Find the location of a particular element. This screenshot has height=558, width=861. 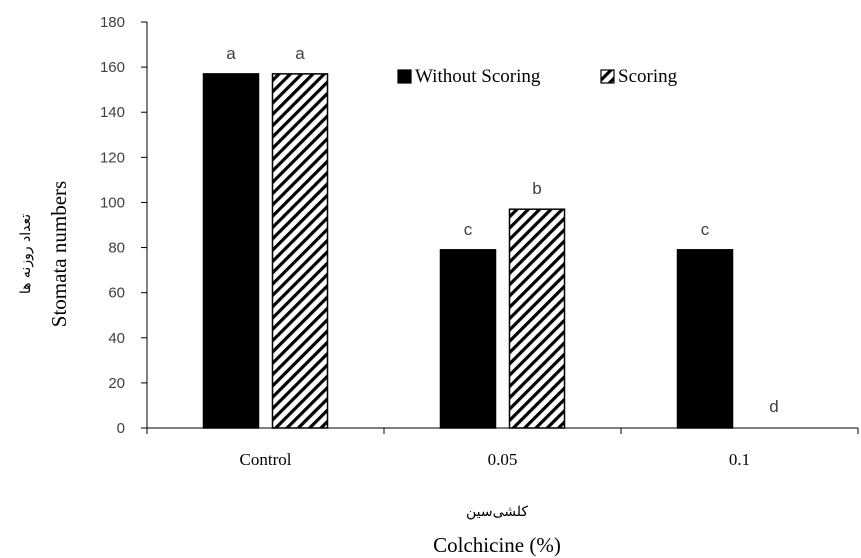

significance-label: d is located at coordinates (773, 406).